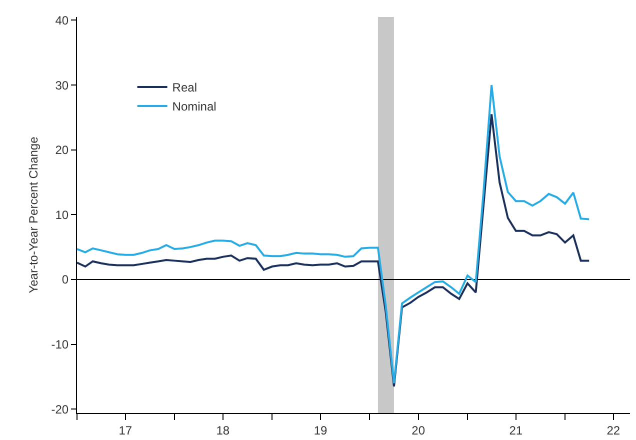  Describe the element at coordinates (125, 430) in the screenshot. I see `x-tick-label: 17` at that location.